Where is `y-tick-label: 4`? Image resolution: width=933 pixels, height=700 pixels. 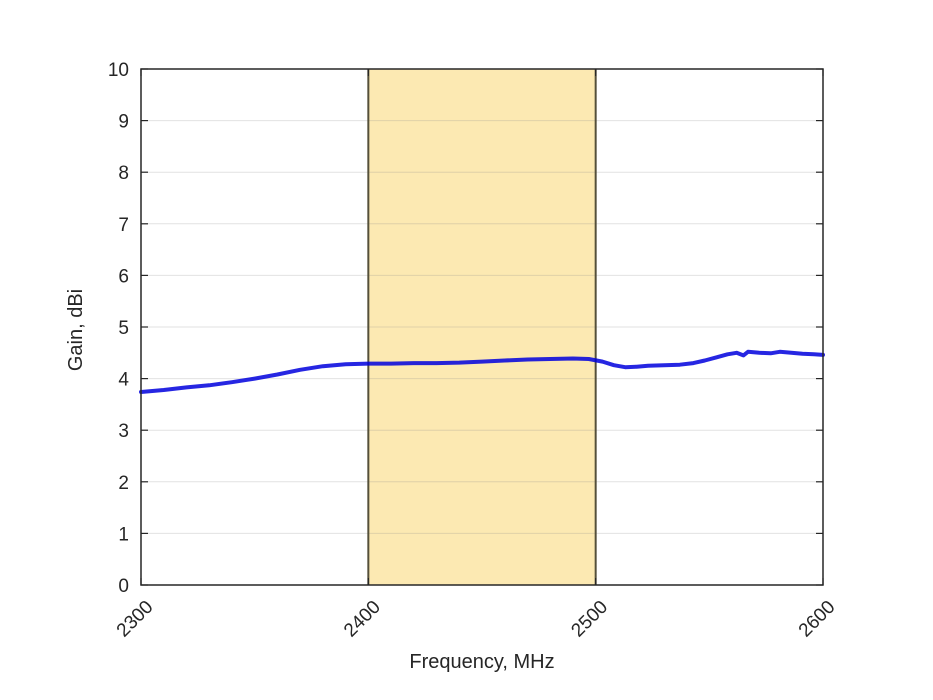
y-tick-label: 4 is located at coordinates (123, 380).